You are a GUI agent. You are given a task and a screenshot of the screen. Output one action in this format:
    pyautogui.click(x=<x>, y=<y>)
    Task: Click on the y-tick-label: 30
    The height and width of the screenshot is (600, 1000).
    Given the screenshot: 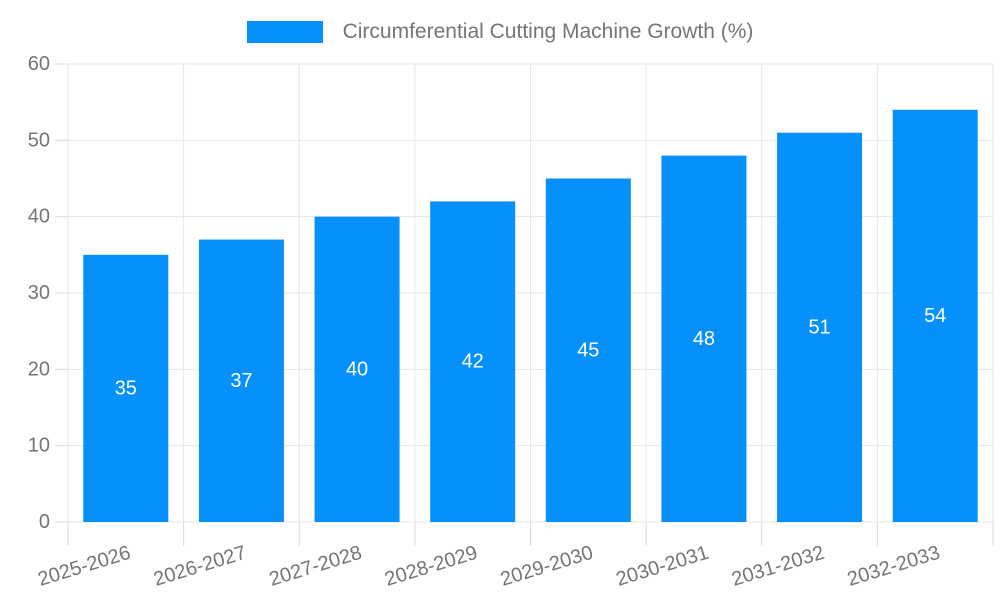 What is the action you would take?
    pyautogui.click(x=39, y=293)
    